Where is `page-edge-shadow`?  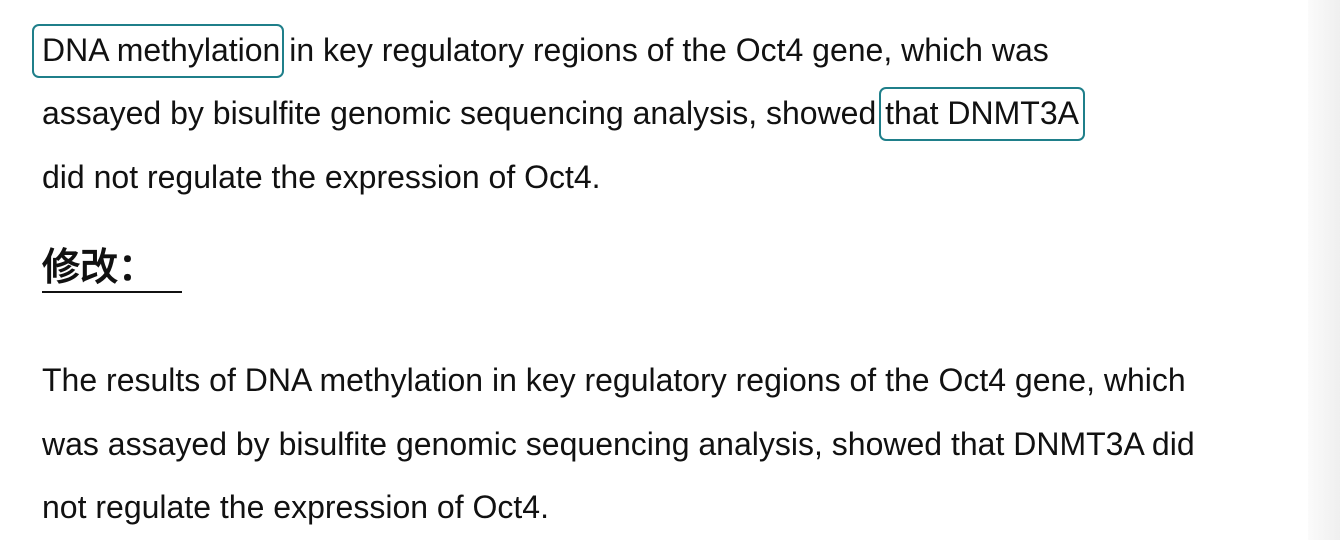 page-edge-shadow is located at coordinates (1324, 270).